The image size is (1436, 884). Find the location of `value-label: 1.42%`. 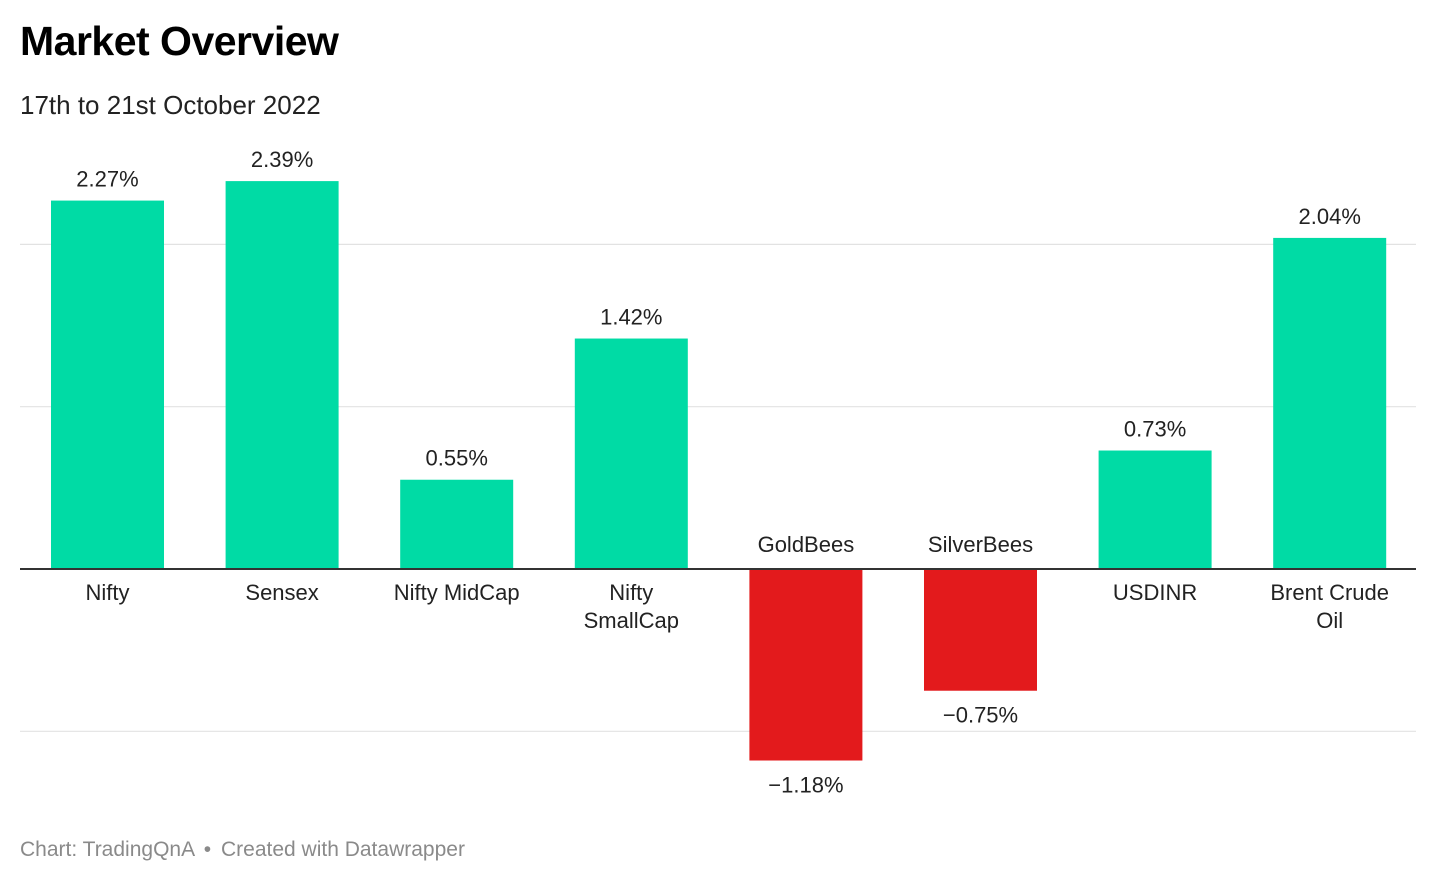

value-label: 1.42% is located at coordinates (631, 317).